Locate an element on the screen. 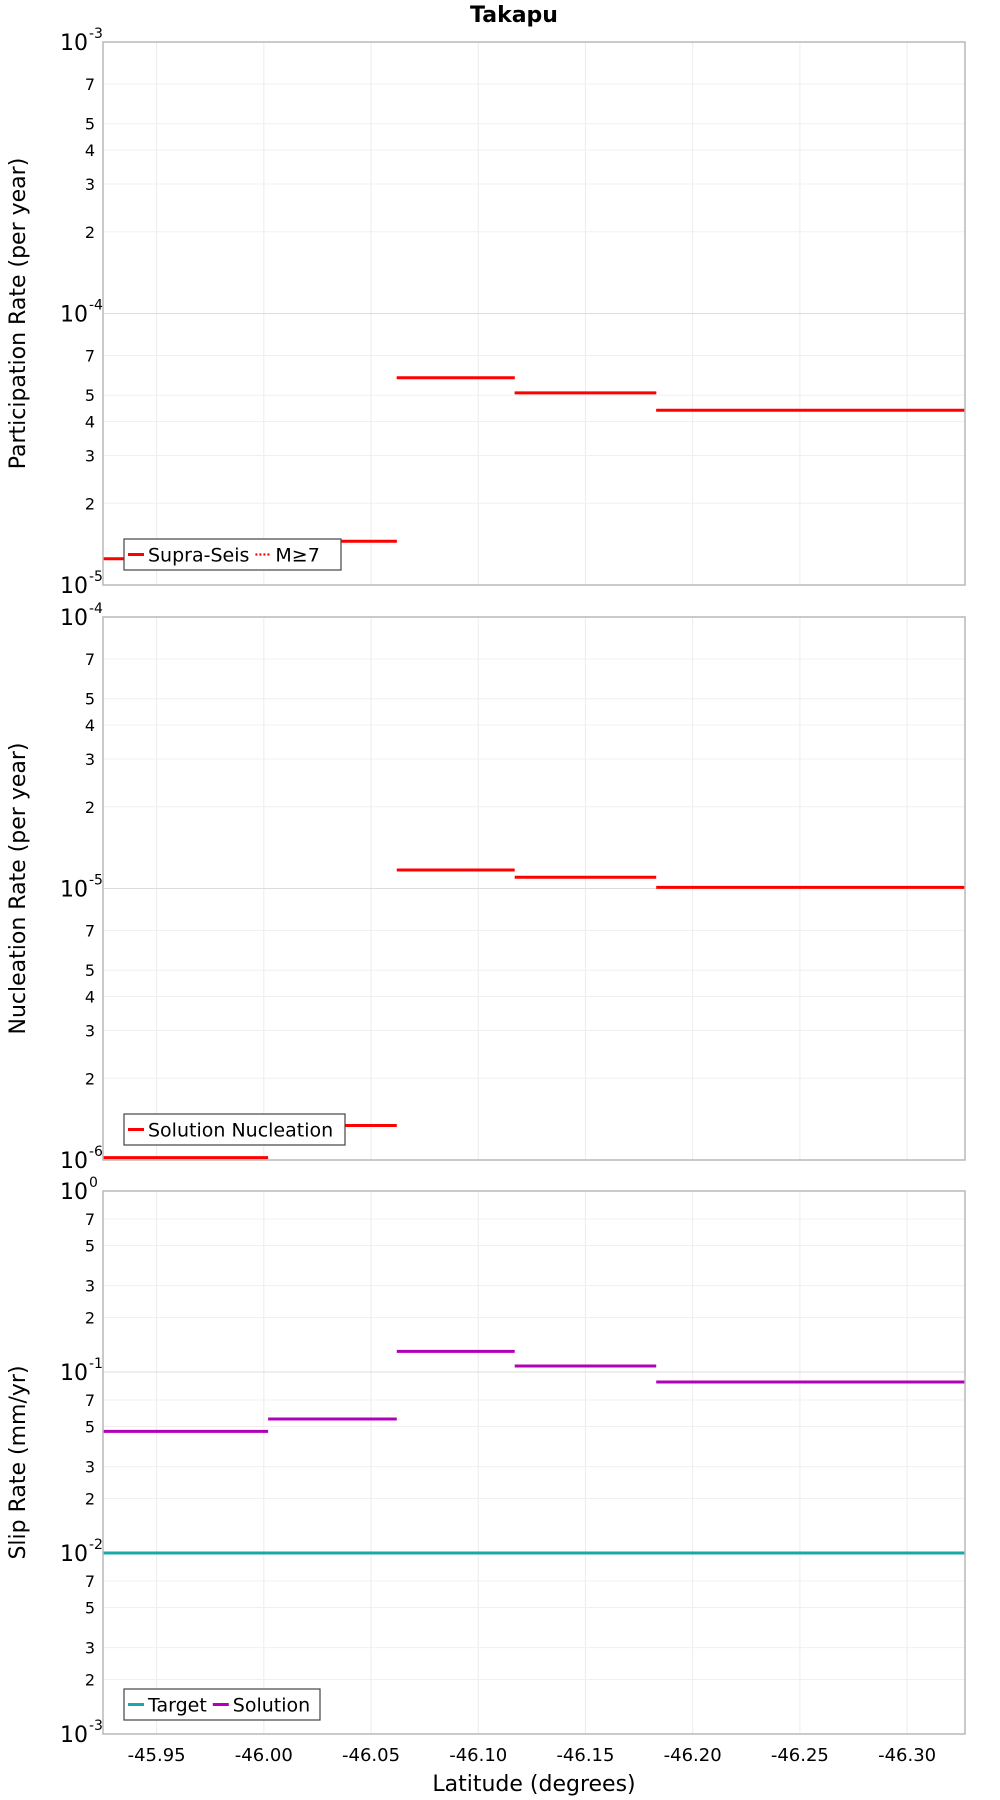 The image size is (1000, 1800). y-axis-label: Slip Rate (mm/yr) is located at coordinates (18, 1462).